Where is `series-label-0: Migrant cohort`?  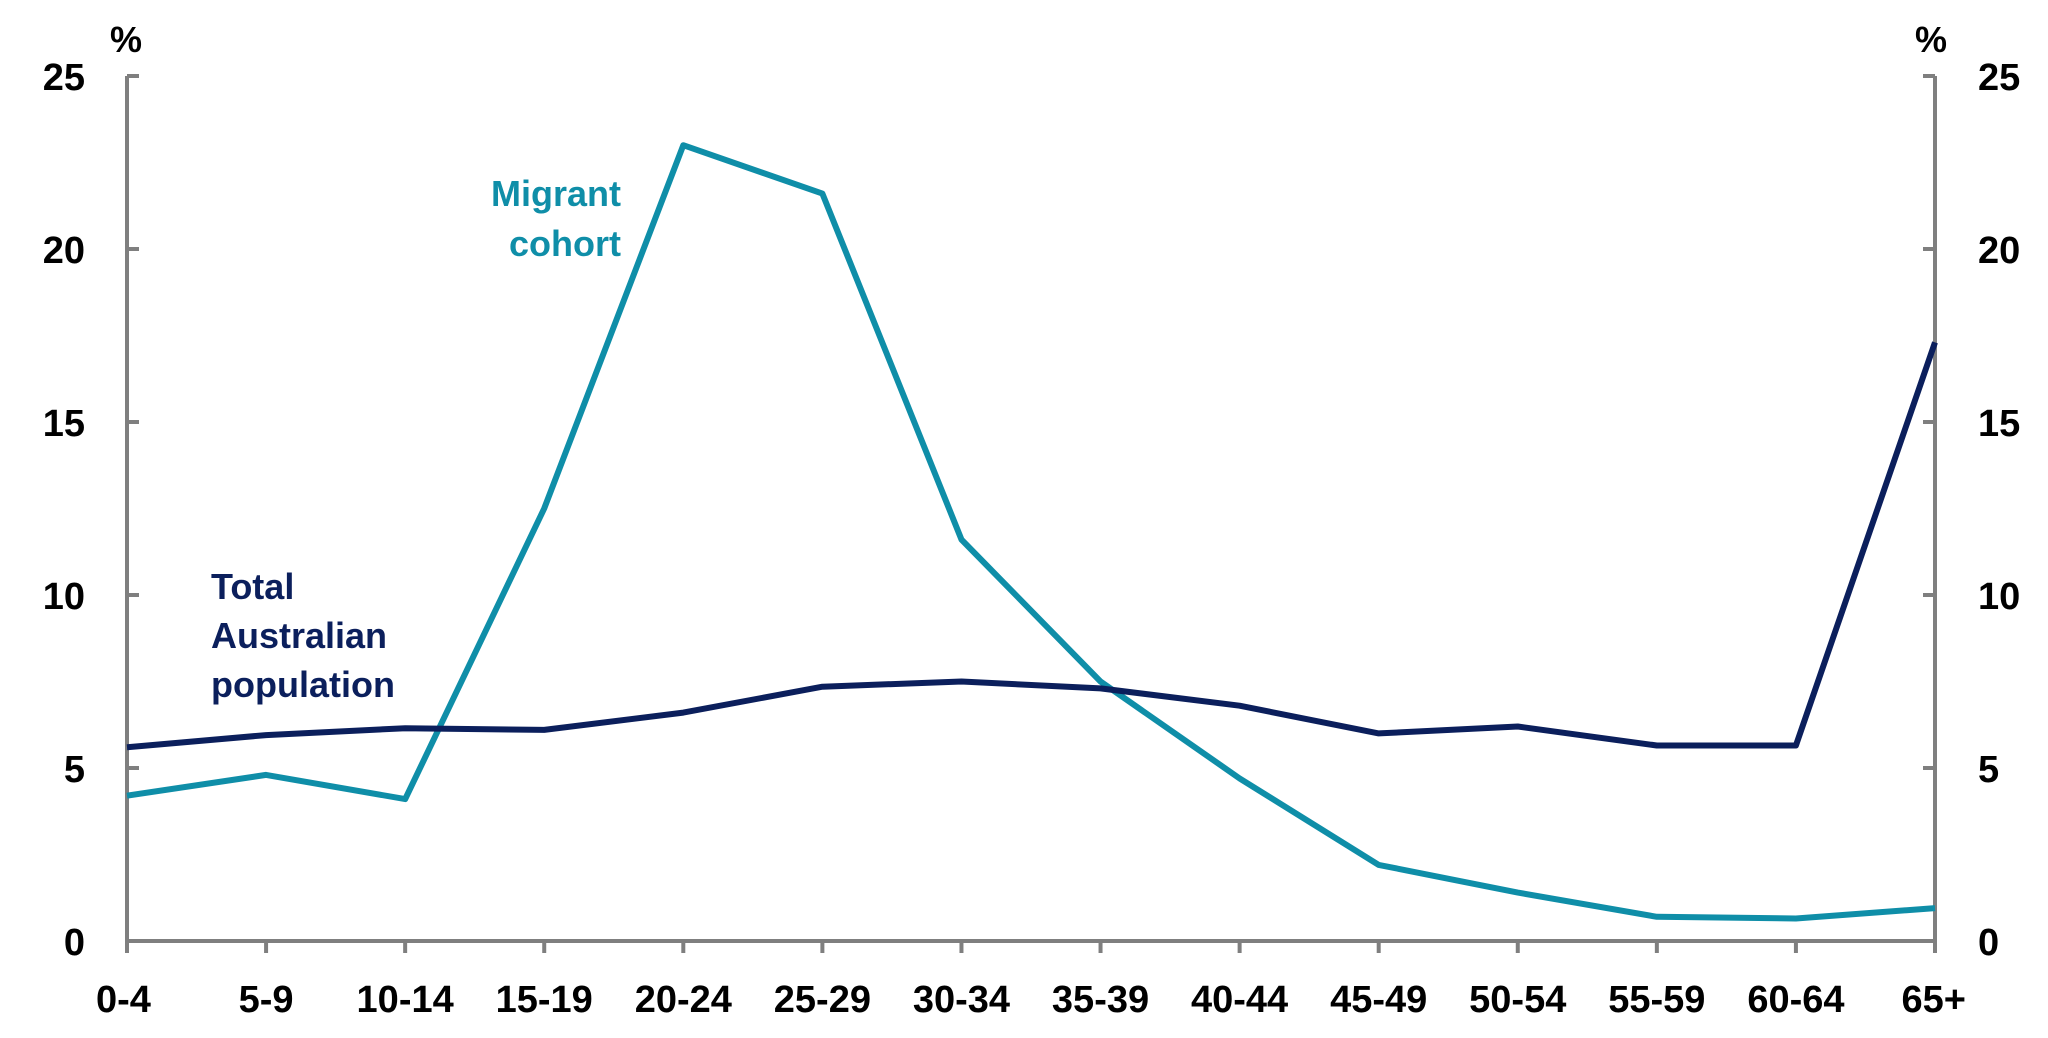
series-label-0: Migrant cohort is located at coordinates (556, 218).